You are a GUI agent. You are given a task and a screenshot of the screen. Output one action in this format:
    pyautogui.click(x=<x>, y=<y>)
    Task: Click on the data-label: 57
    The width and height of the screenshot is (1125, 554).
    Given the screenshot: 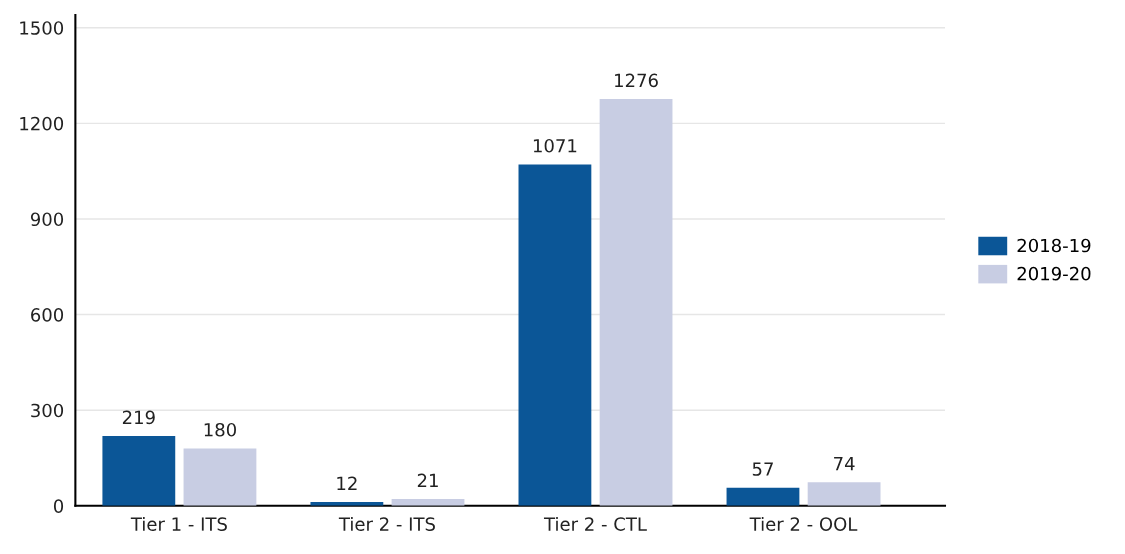 What is the action you would take?
    pyautogui.click(x=762, y=469)
    